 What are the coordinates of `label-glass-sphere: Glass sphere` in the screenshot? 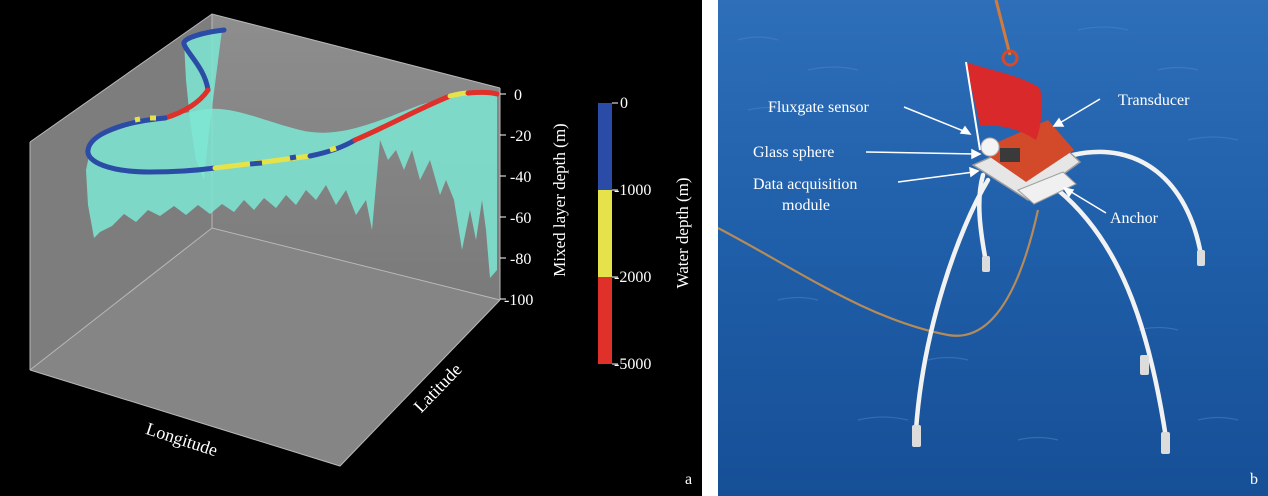 It's located at (793, 152).